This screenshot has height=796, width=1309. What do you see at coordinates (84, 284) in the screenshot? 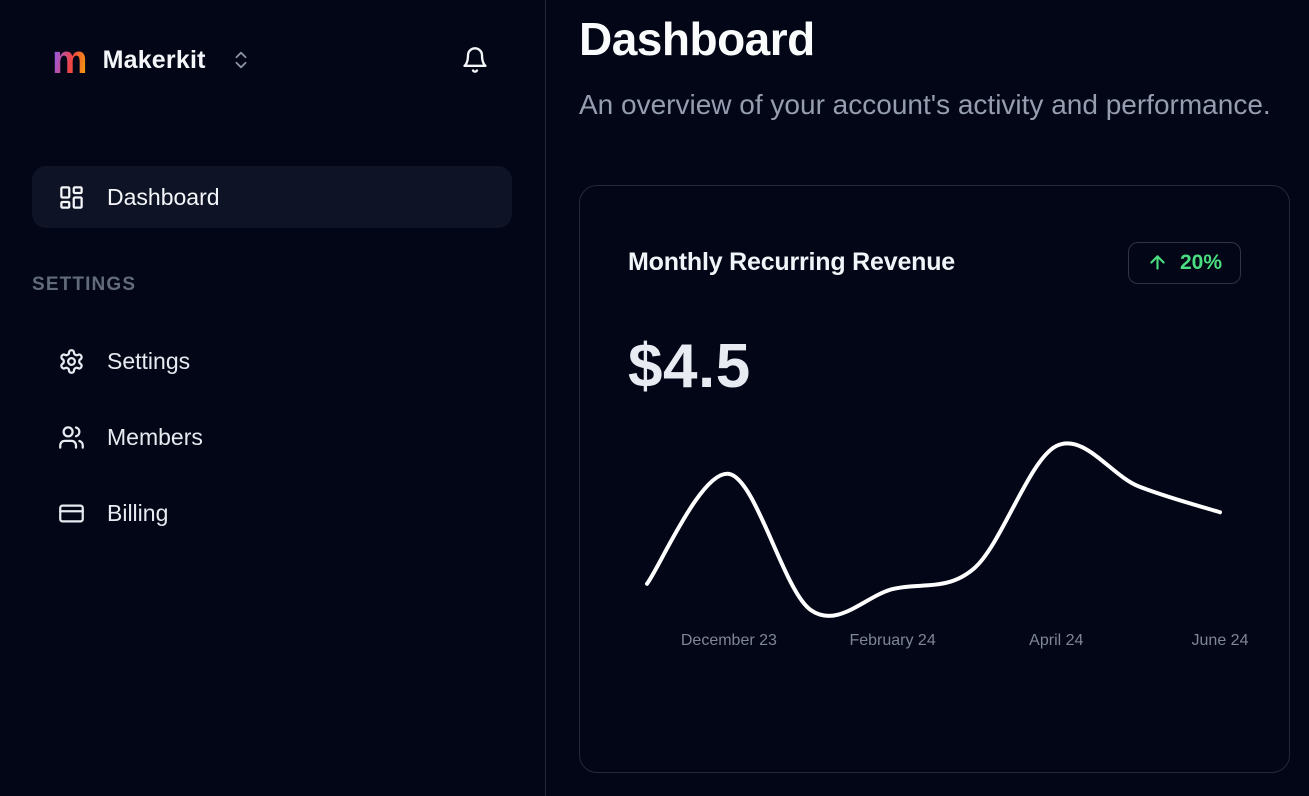
I see `sidebar-section-settings: SETTINGS` at bounding box center [84, 284].